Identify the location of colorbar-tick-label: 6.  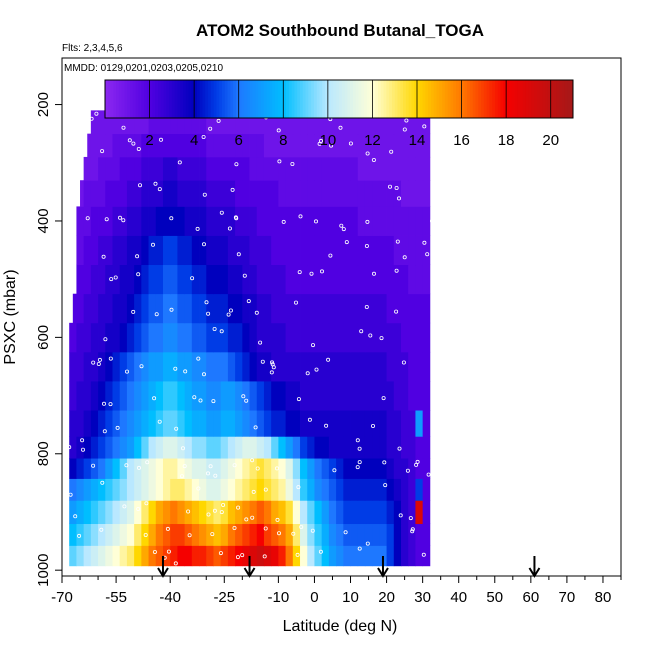
(239, 140).